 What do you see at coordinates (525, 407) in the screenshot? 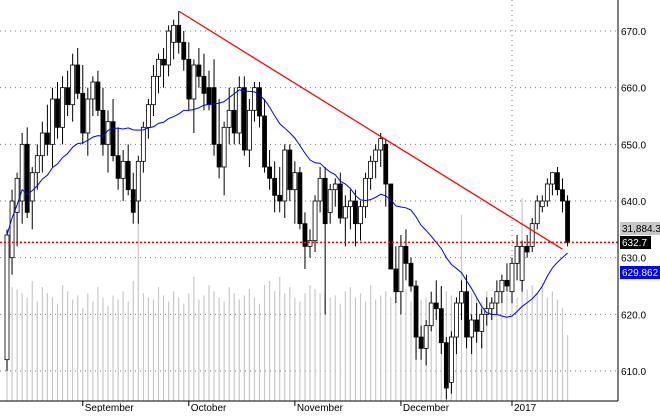
I see `x-tick-label: 2017` at bounding box center [525, 407].